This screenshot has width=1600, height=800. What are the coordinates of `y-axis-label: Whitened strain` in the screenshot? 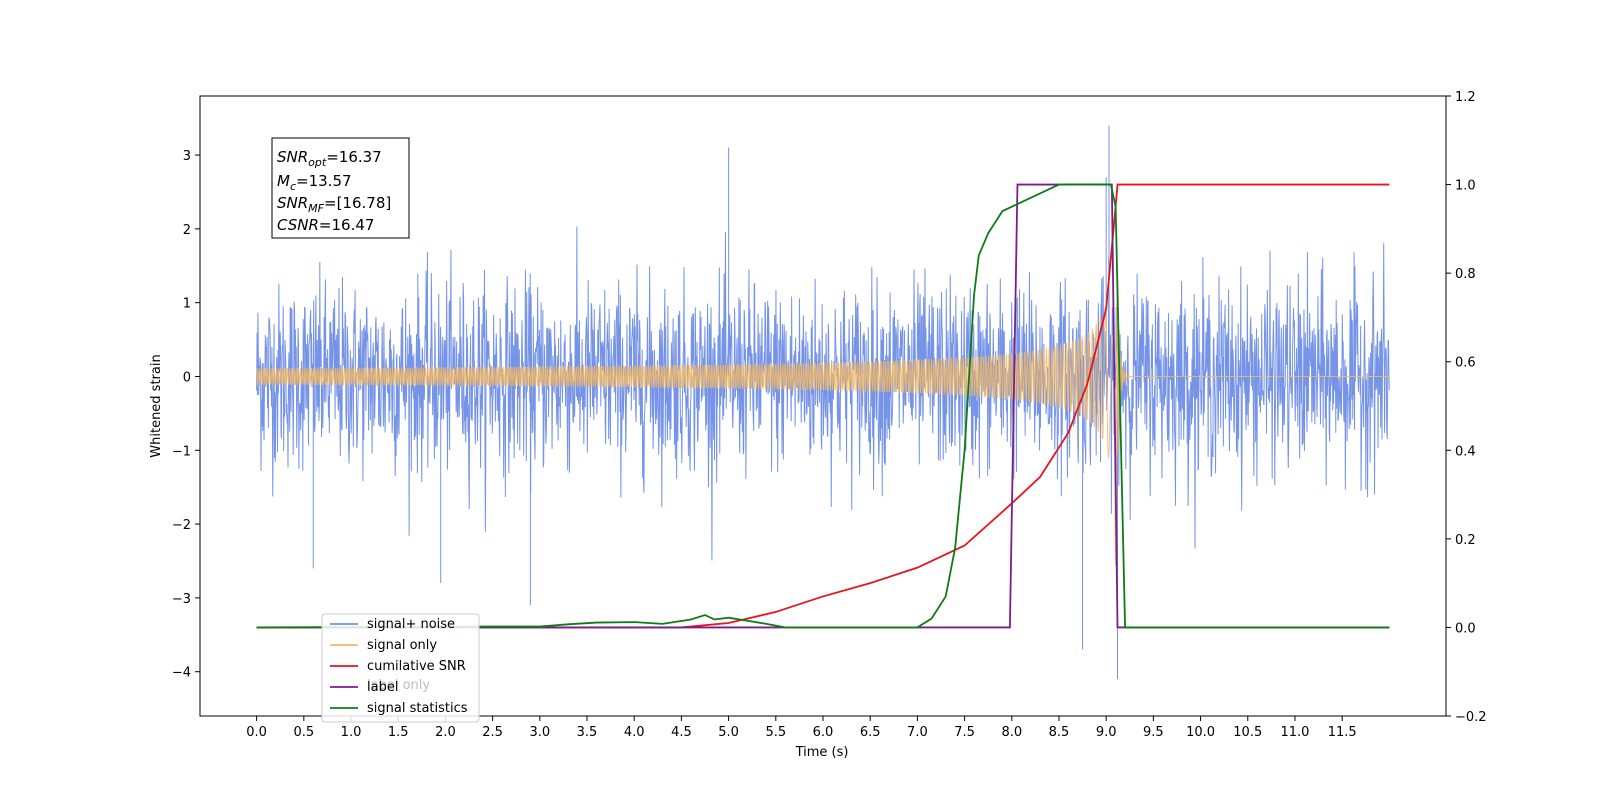 It's located at (156, 405).